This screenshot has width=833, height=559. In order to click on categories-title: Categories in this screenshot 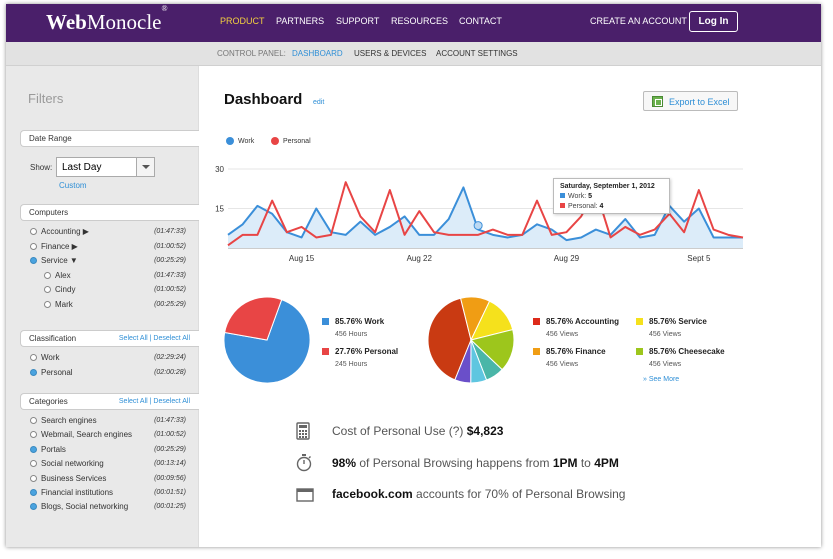, I will do `click(48, 401)`.